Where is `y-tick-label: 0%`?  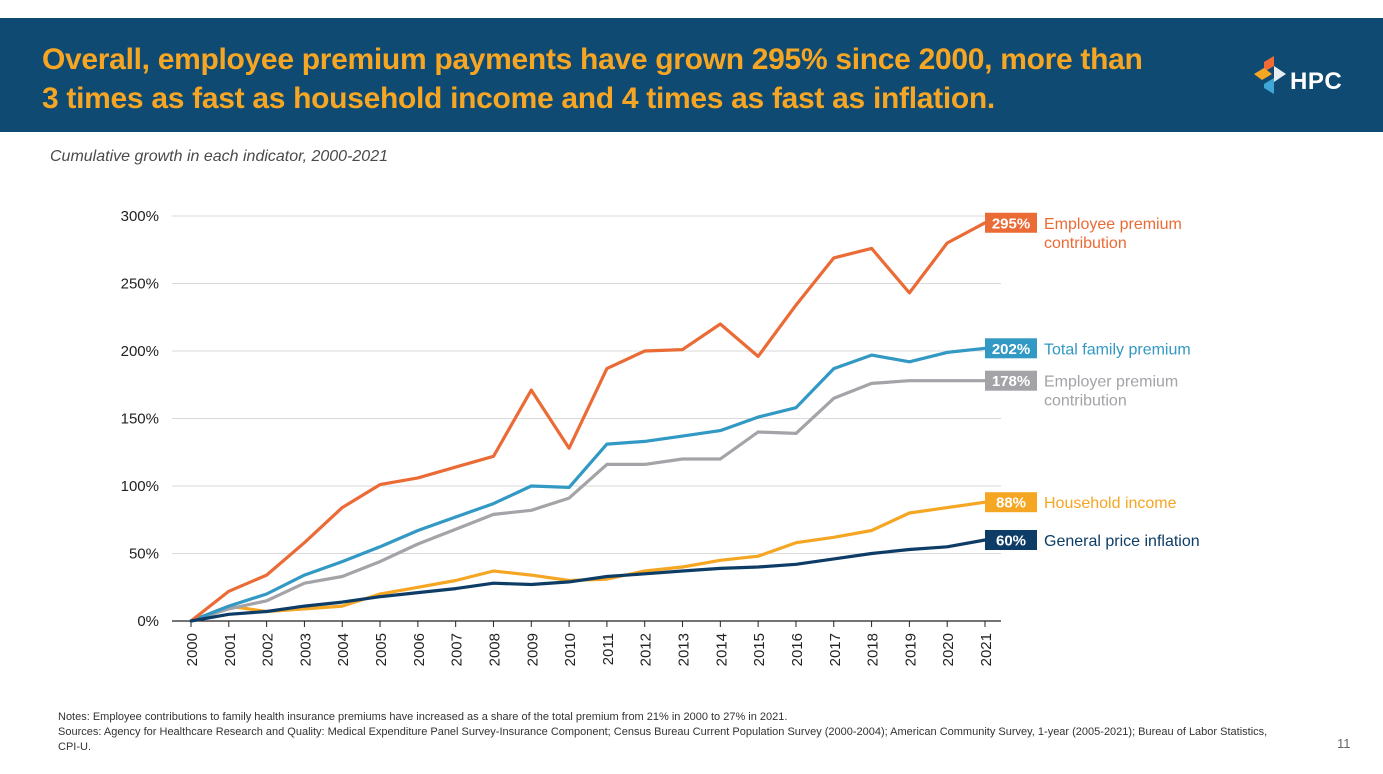
y-tick-label: 0% is located at coordinates (148, 621).